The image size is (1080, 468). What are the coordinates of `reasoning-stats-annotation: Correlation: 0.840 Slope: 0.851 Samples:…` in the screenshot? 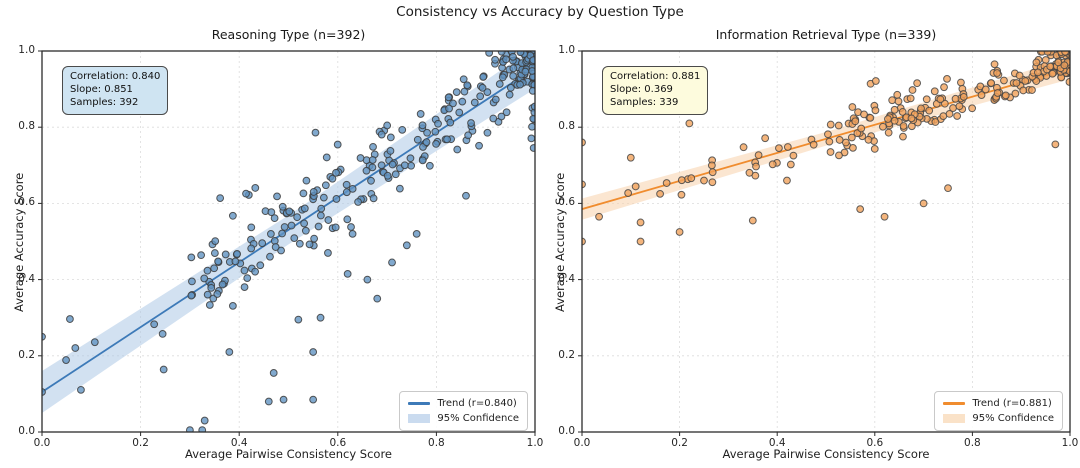 It's located at (115, 90).